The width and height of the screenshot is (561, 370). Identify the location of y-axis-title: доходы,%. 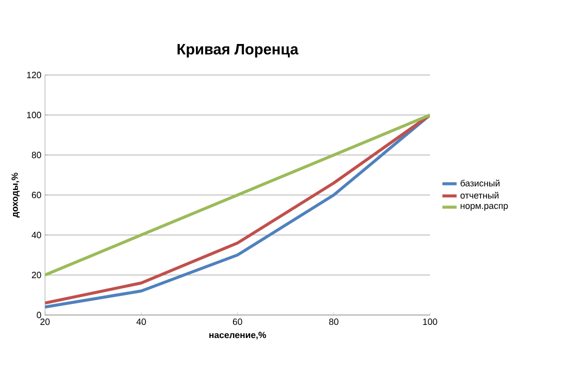
(16, 195).